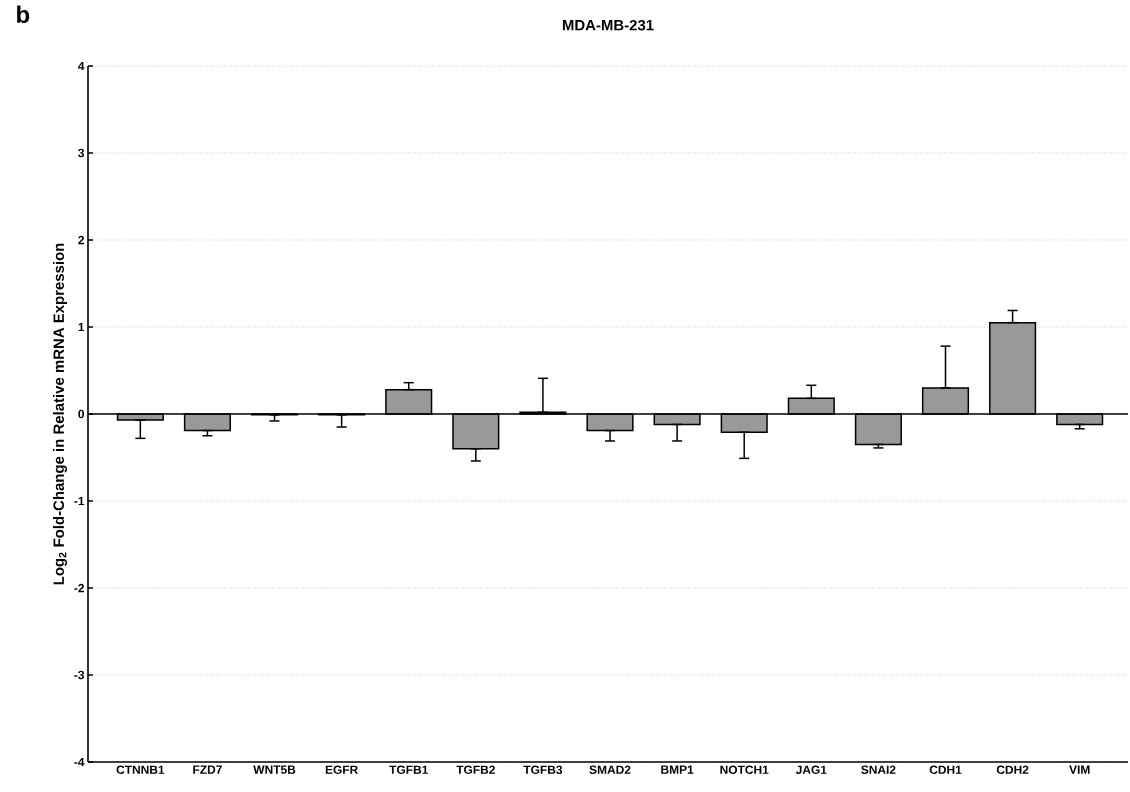  What do you see at coordinates (610, 769) in the screenshot?
I see `x-tick-label: SMAD2` at bounding box center [610, 769].